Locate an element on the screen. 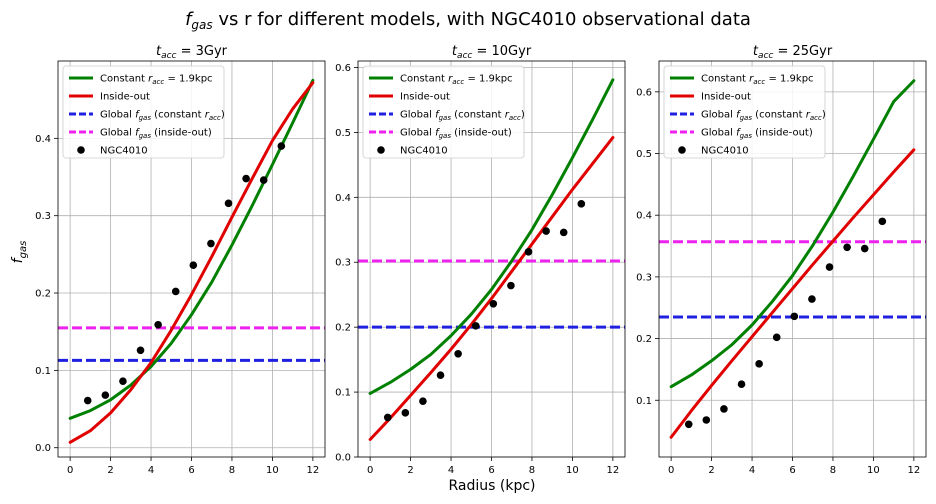  legend-item-inside-out: Inside-out is located at coordinates (409, 97).